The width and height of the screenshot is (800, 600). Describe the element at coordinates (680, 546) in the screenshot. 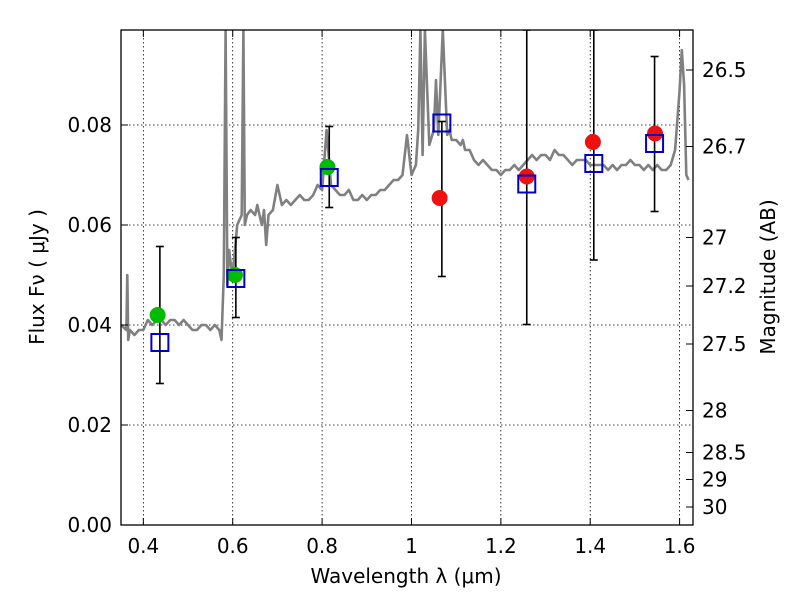

I see `x-tick-label: 1.6` at that location.